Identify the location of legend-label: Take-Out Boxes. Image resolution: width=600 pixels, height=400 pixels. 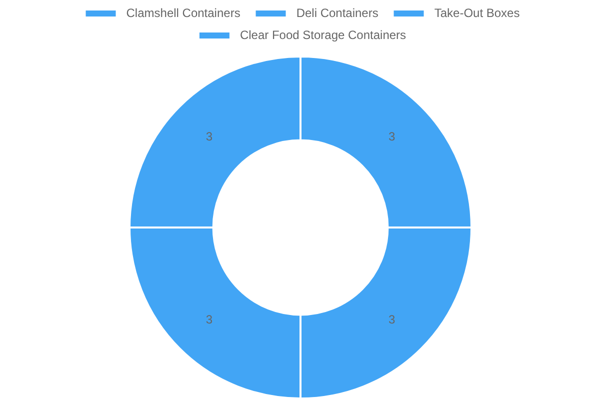
(477, 13).